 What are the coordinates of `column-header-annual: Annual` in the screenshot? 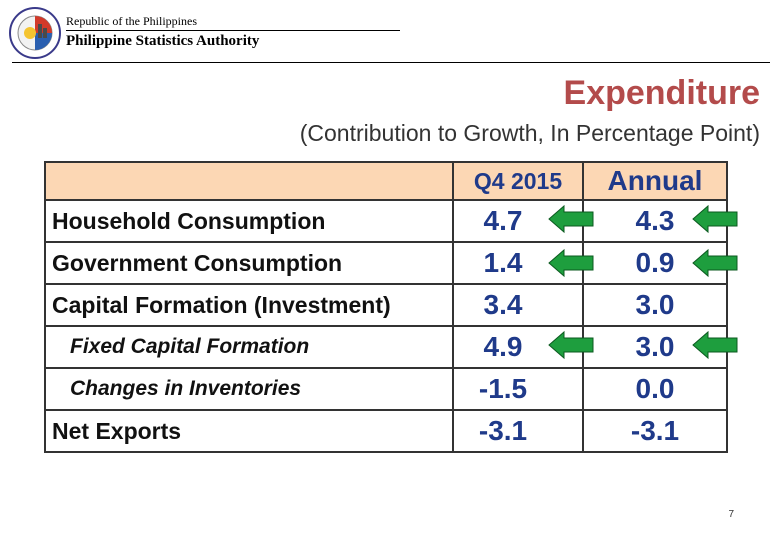 It's located at (655, 181).